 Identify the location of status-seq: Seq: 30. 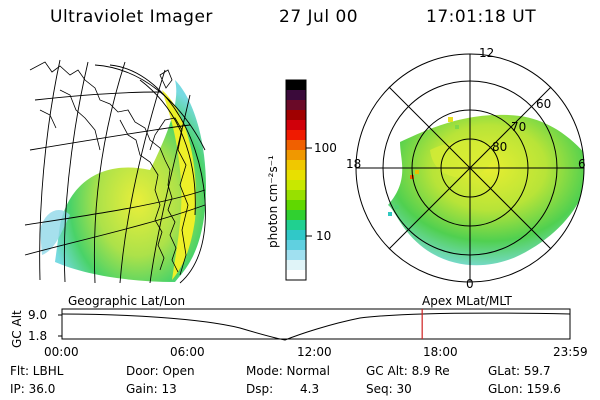
(389, 389).